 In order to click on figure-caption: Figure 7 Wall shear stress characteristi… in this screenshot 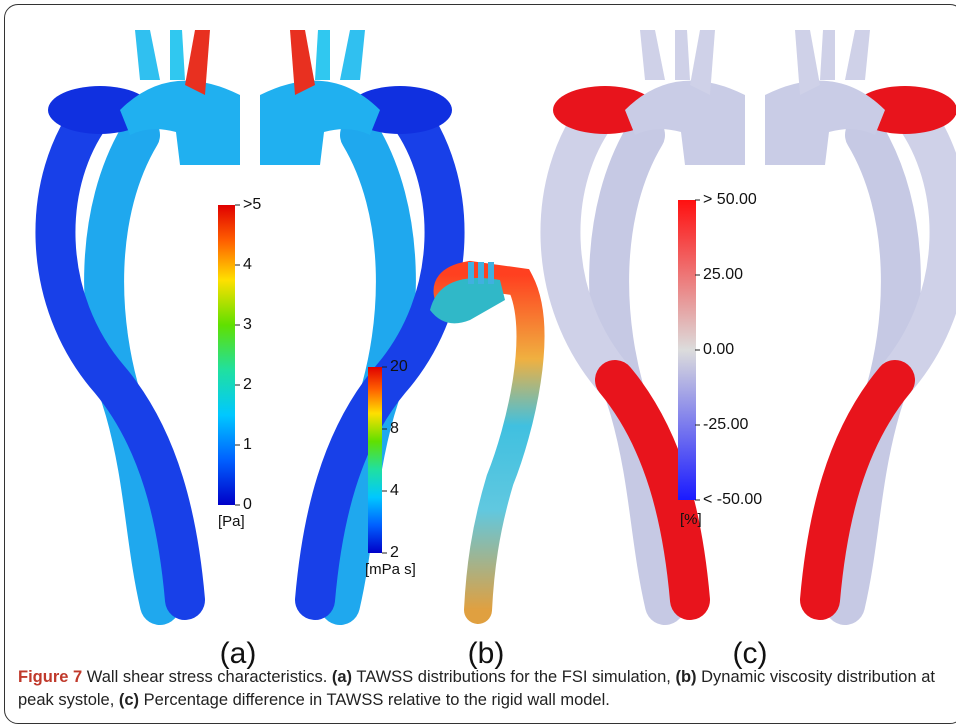, I will do `click(480, 689)`.